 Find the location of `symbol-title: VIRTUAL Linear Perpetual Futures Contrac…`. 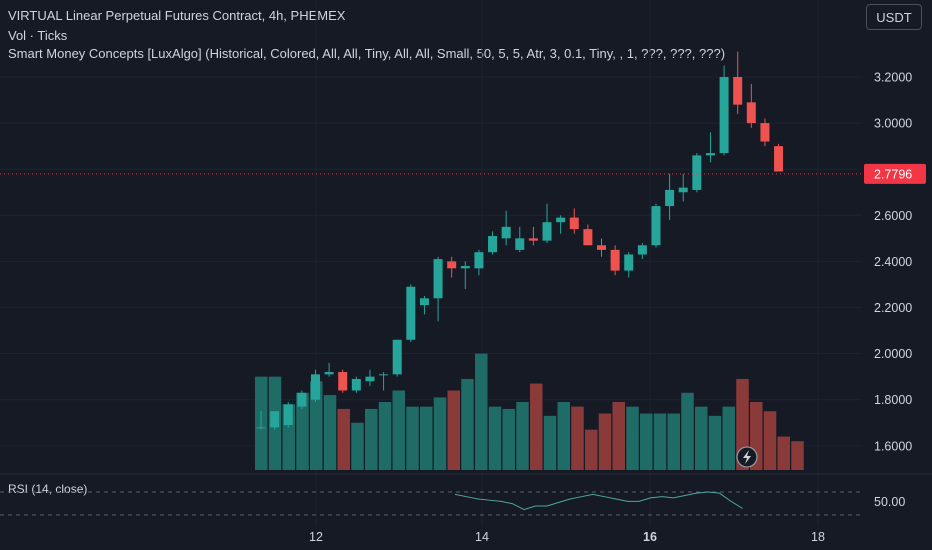

symbol-title: VIRTUAL Linear Perpetual Futures Contrac… is located at coordinates (177, 15).